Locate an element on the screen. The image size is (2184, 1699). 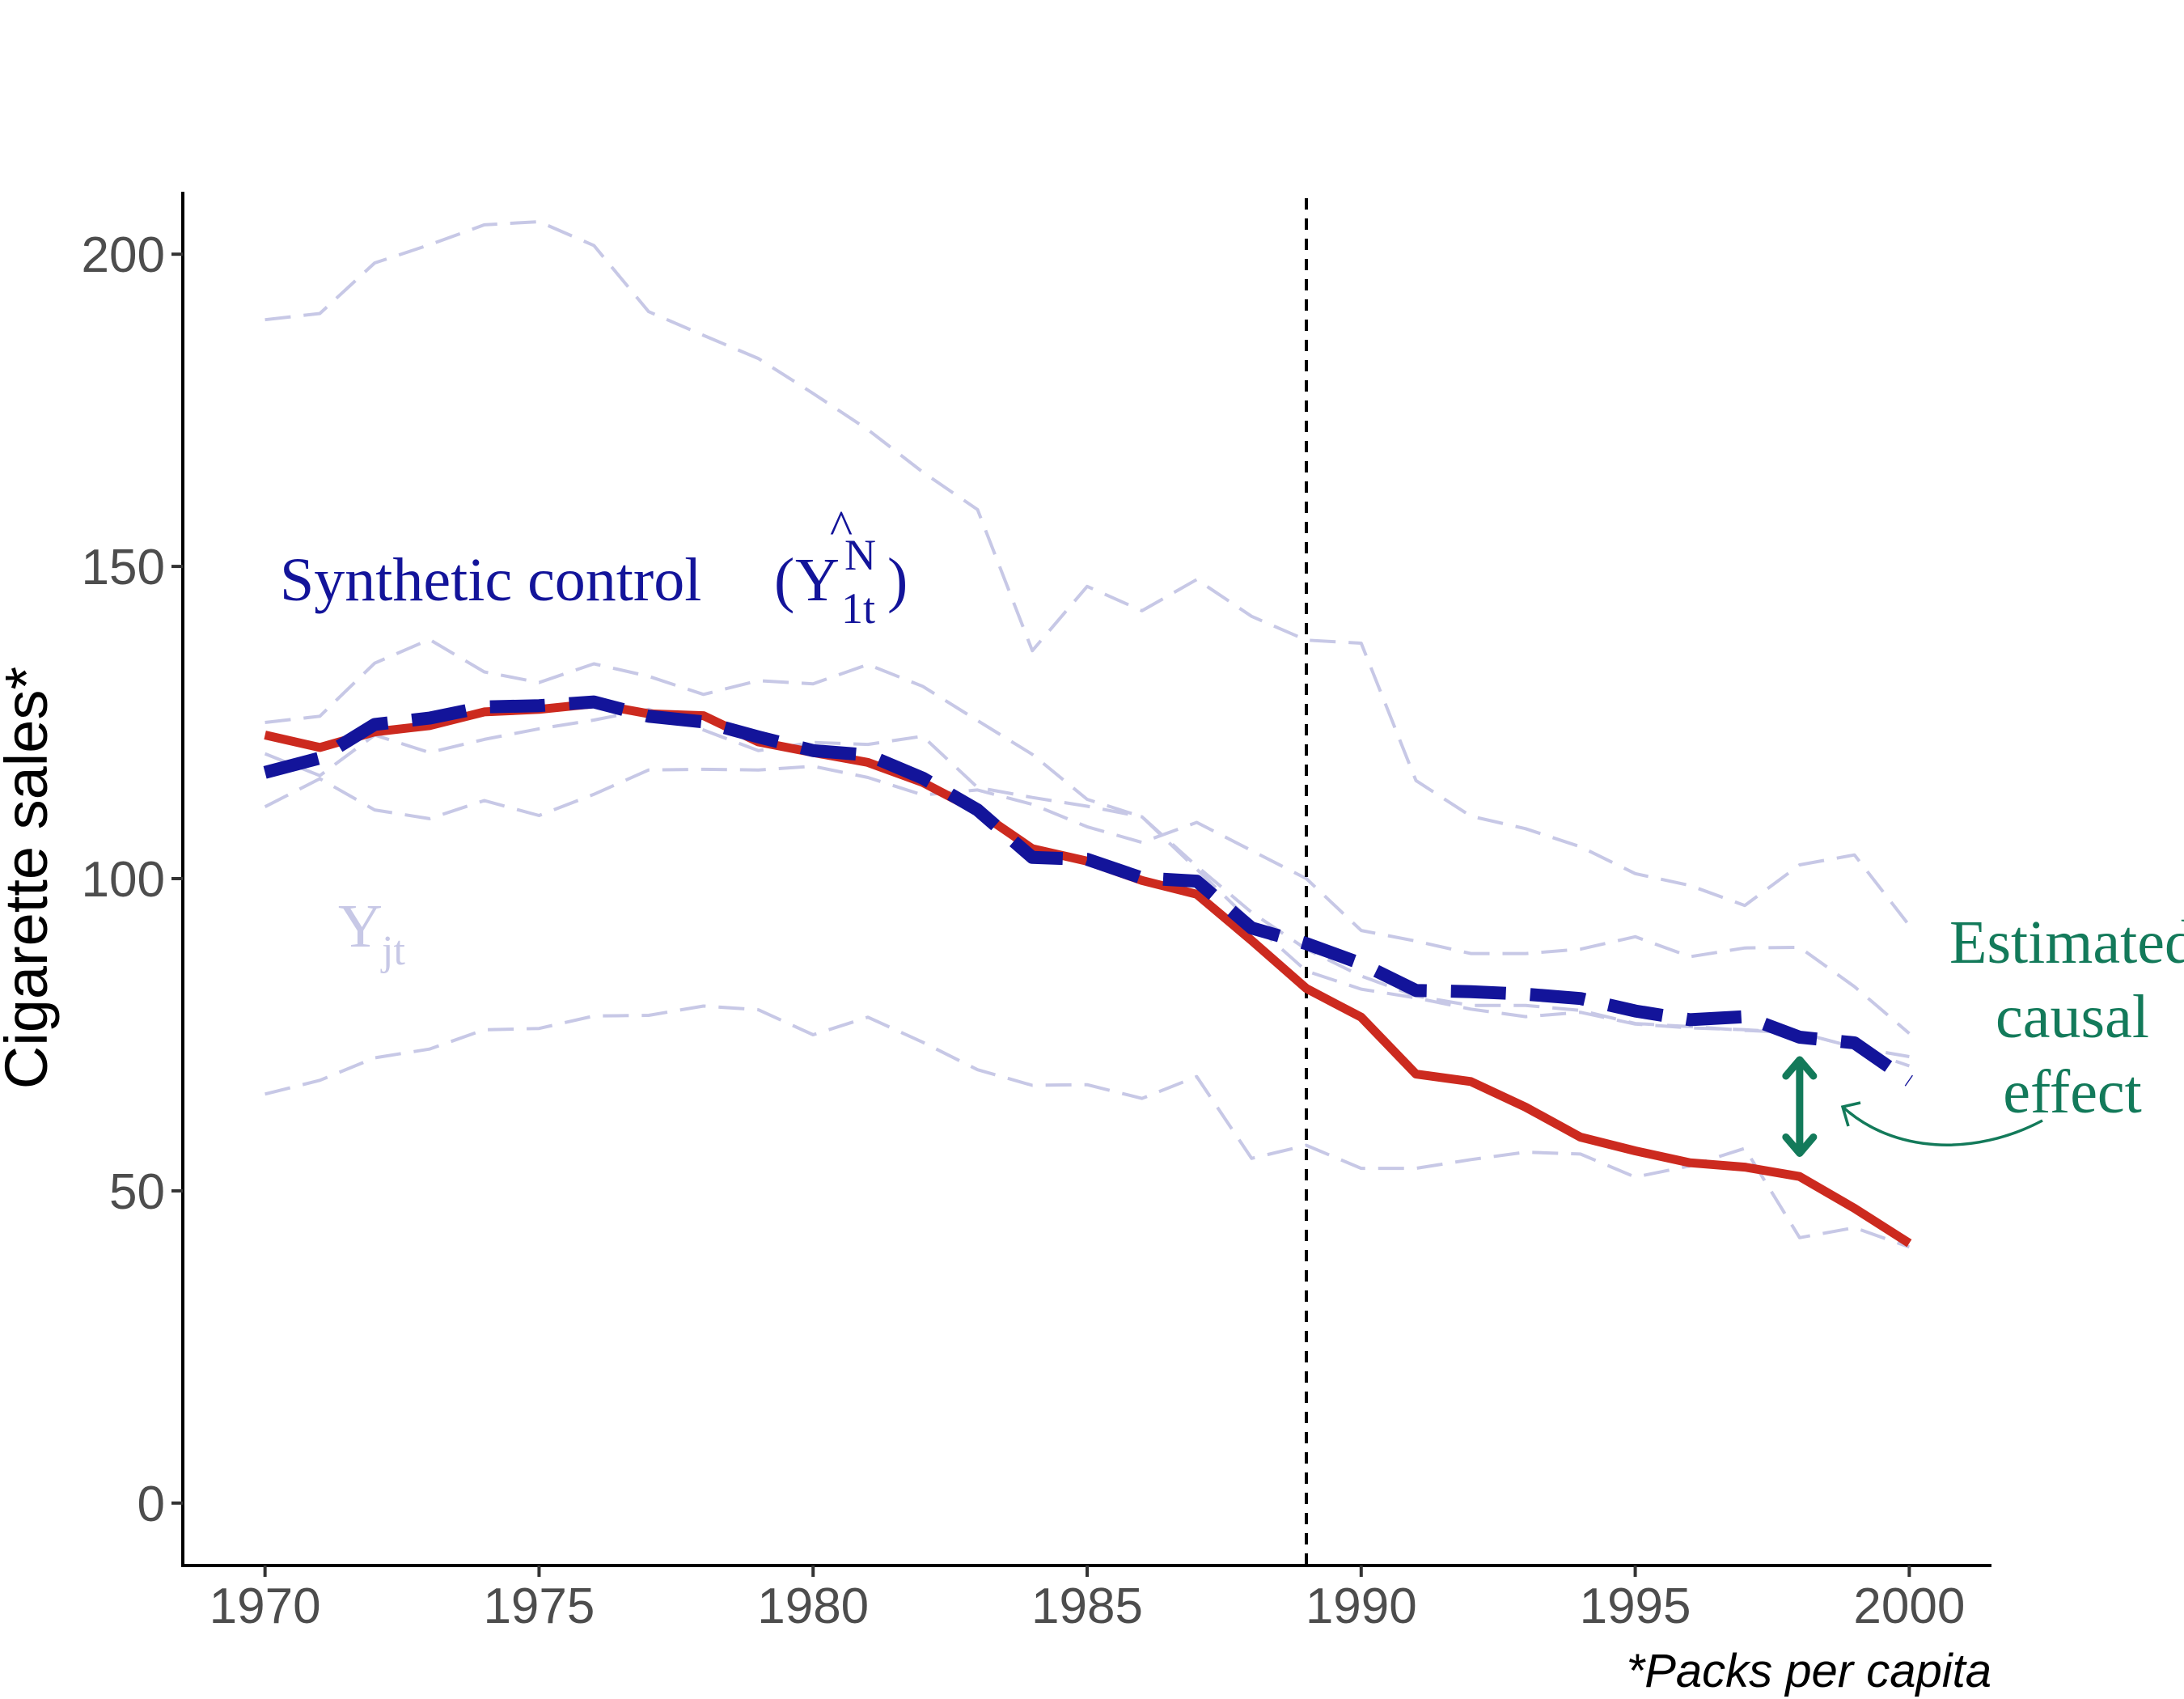
effect-label: Estimated causal effect is located at coordinates (2066, 1017).